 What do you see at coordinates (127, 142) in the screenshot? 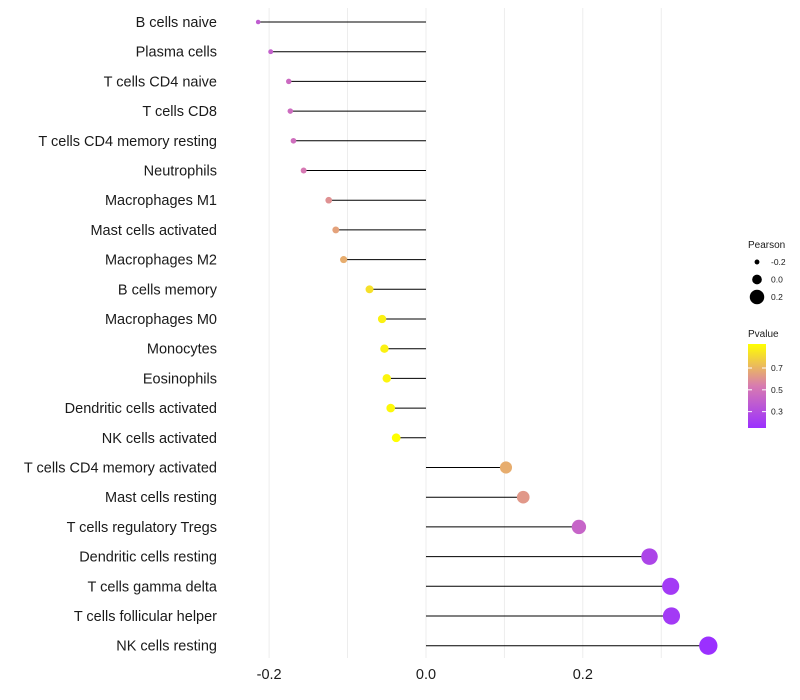
I see `category-label: T cells CD4 memory resting` at bounding box center [127, 142].